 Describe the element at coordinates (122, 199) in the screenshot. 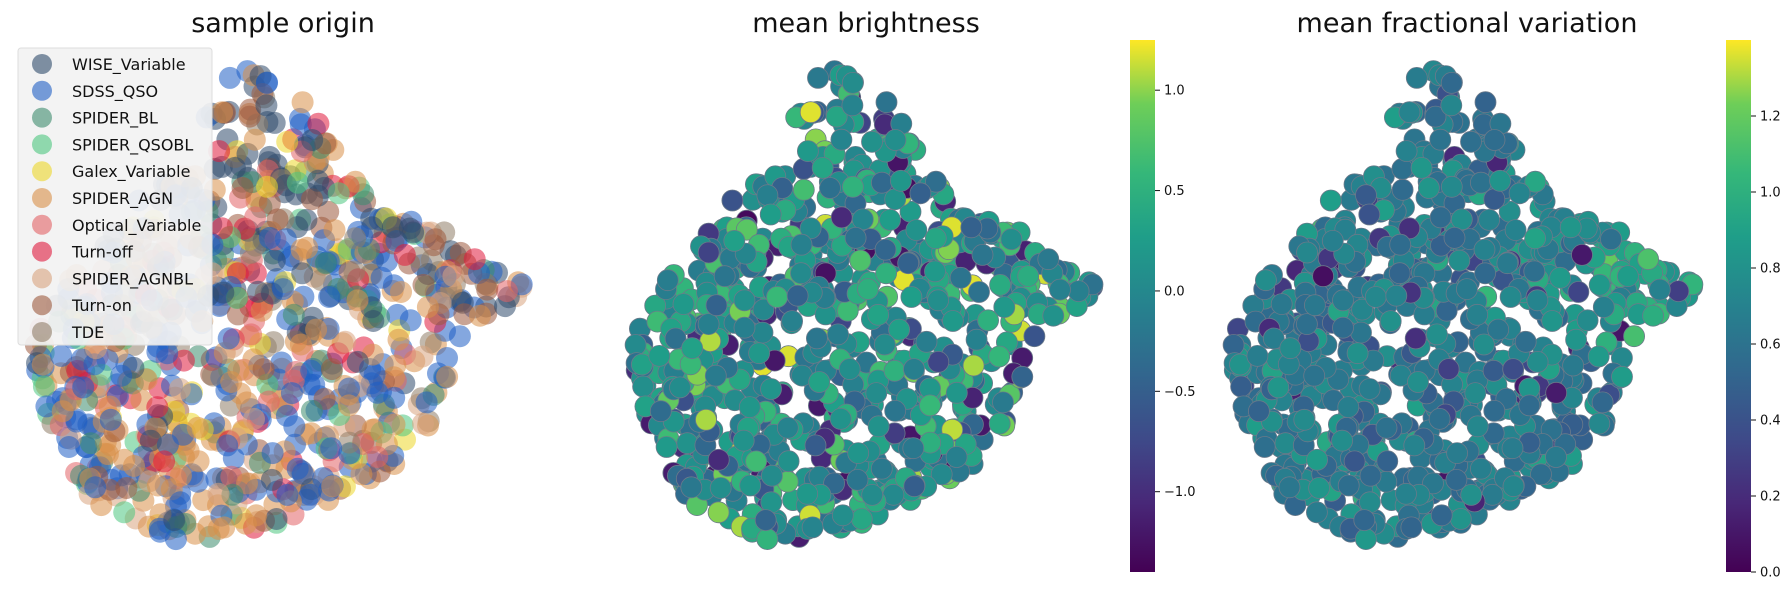

I see `legend-label: SPIDER_AGN` at that location.